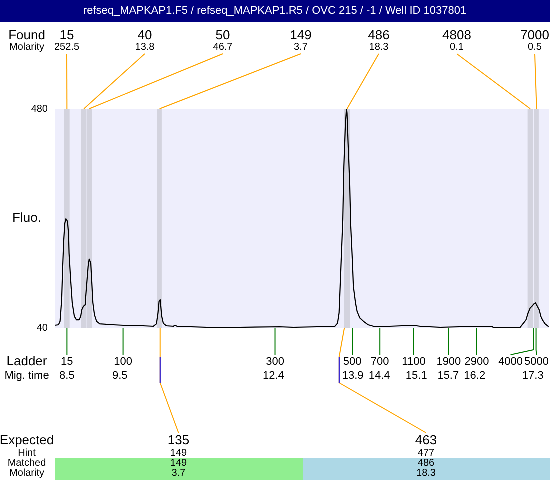 The height and width of the screenshot is (480, 550). I want to click on band-label: 50, so click(223, 35).